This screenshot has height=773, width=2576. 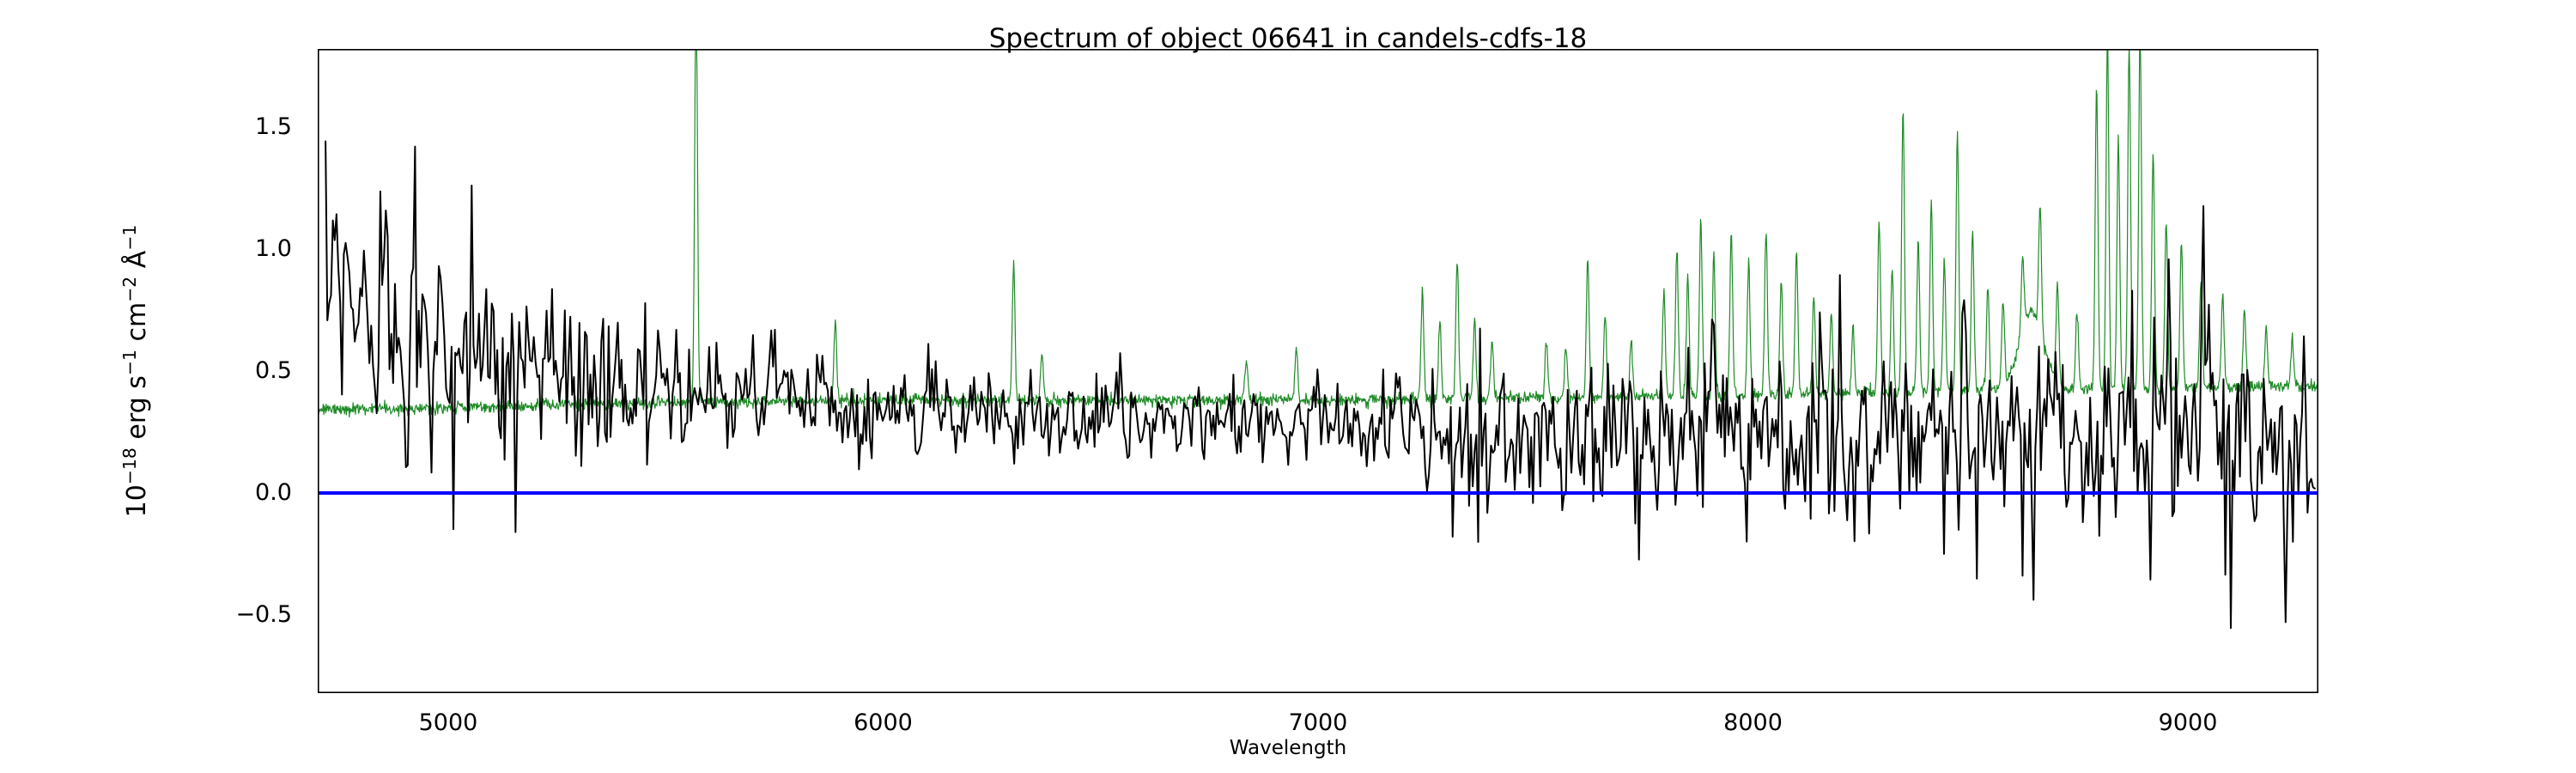 What do you see at coordinates (137, 263) in the screenshot?
I see `y-axis-label-unit3: Å` at bounding box center [137, 263].